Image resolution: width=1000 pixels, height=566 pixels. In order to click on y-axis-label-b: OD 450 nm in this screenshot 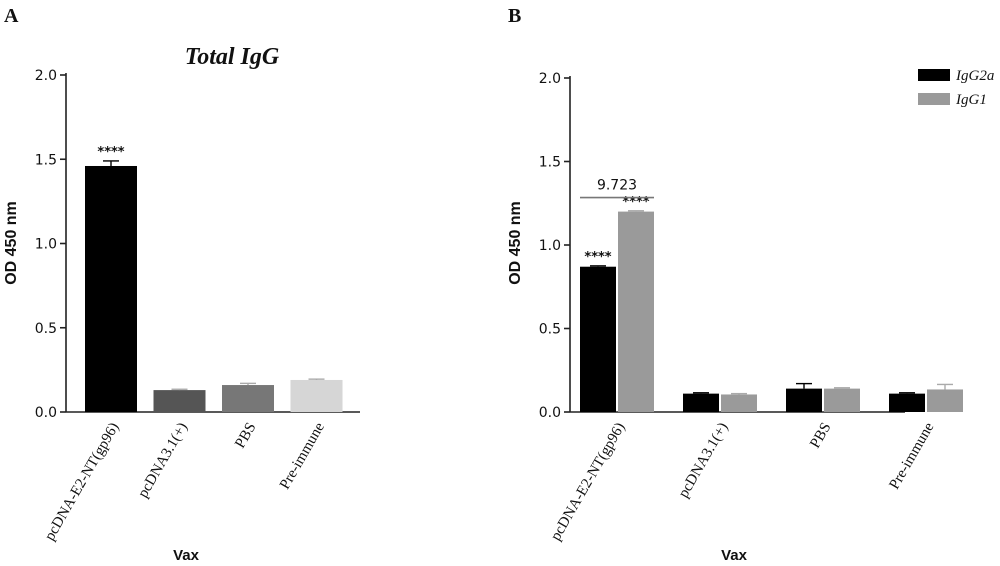, I will do `click(515, 243)`.